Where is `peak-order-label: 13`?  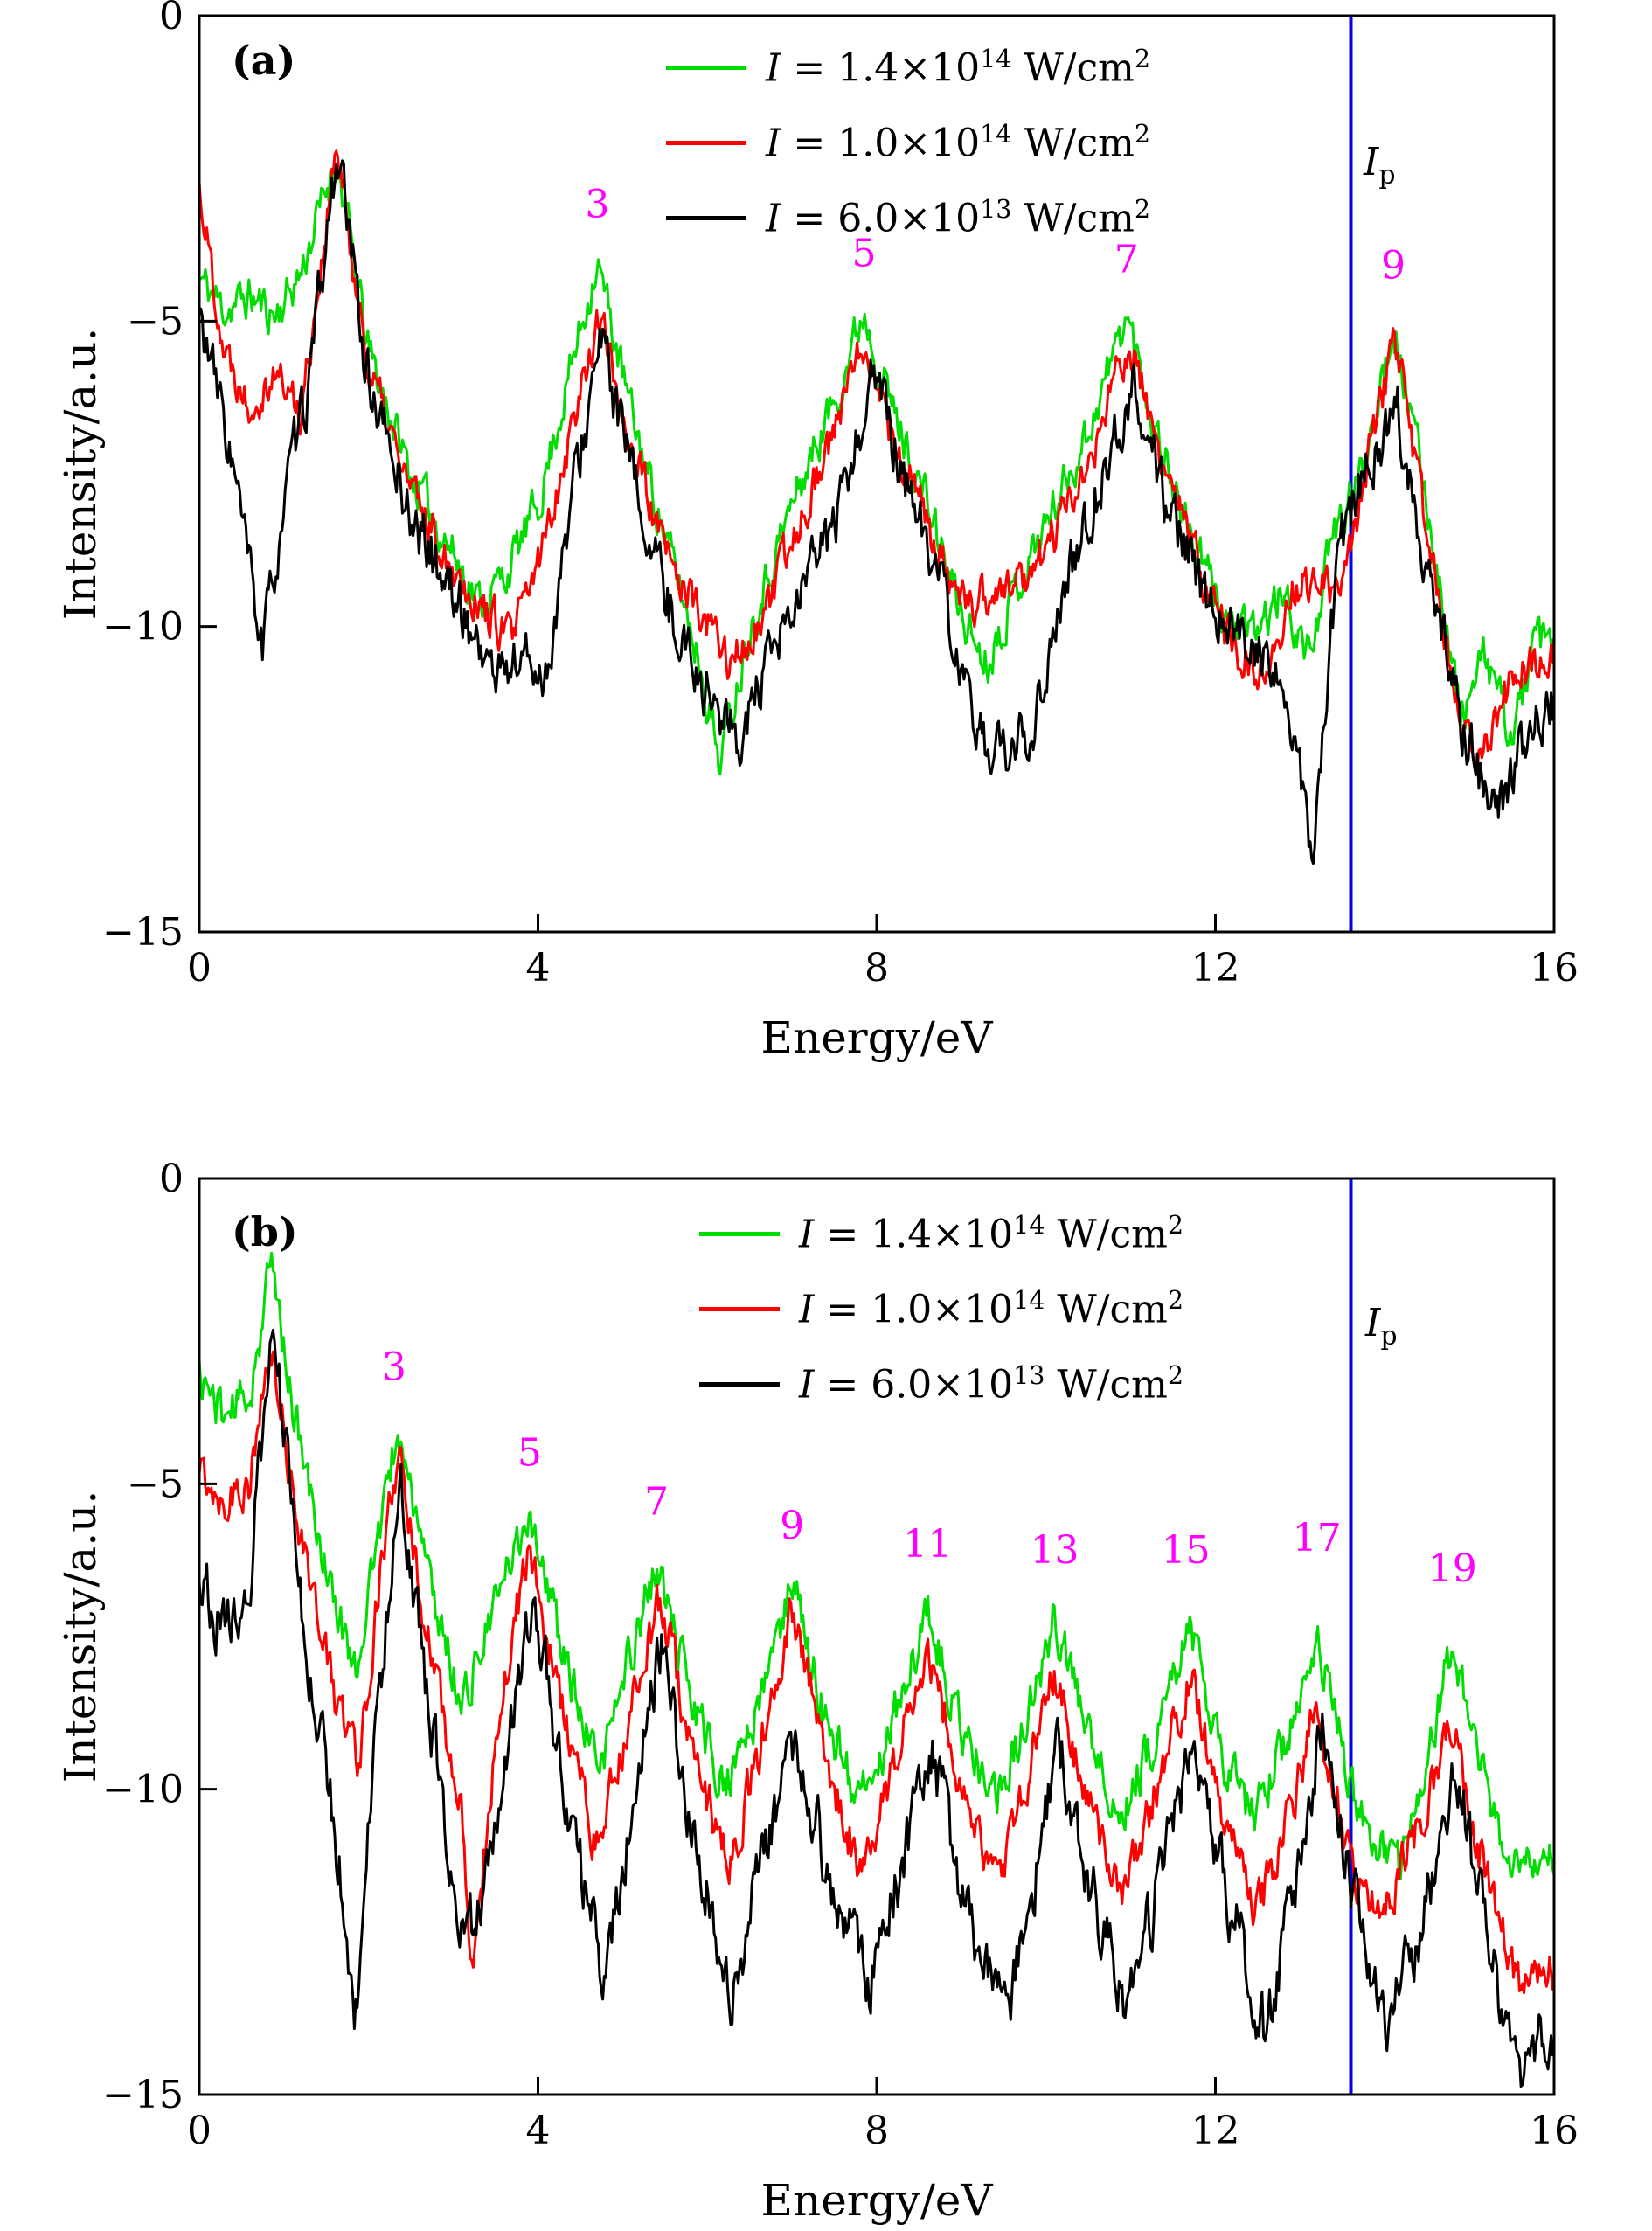
peak-order-label: 13 is located at coordinates (1055, 1550).